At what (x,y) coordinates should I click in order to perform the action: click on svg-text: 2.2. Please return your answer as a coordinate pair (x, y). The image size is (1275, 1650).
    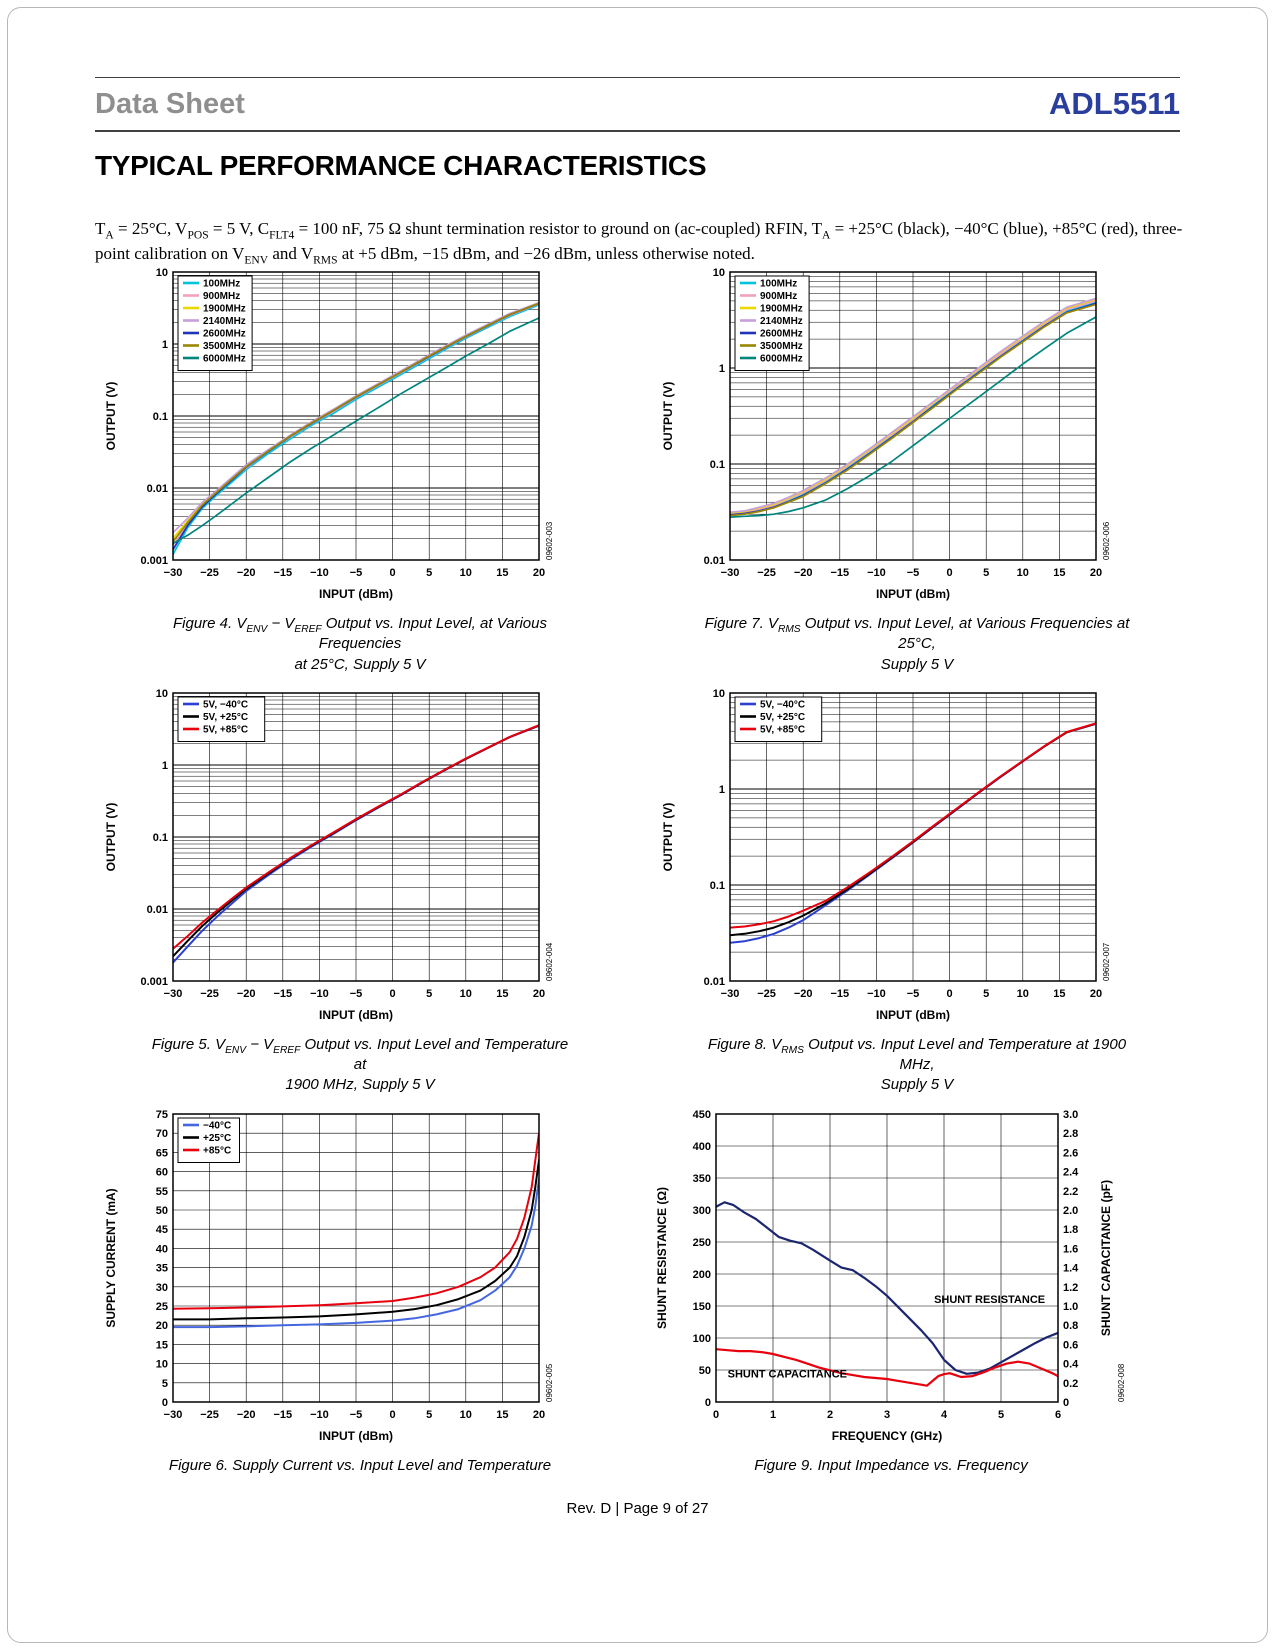
    Looking at the image, I should click on (1070, 1191).